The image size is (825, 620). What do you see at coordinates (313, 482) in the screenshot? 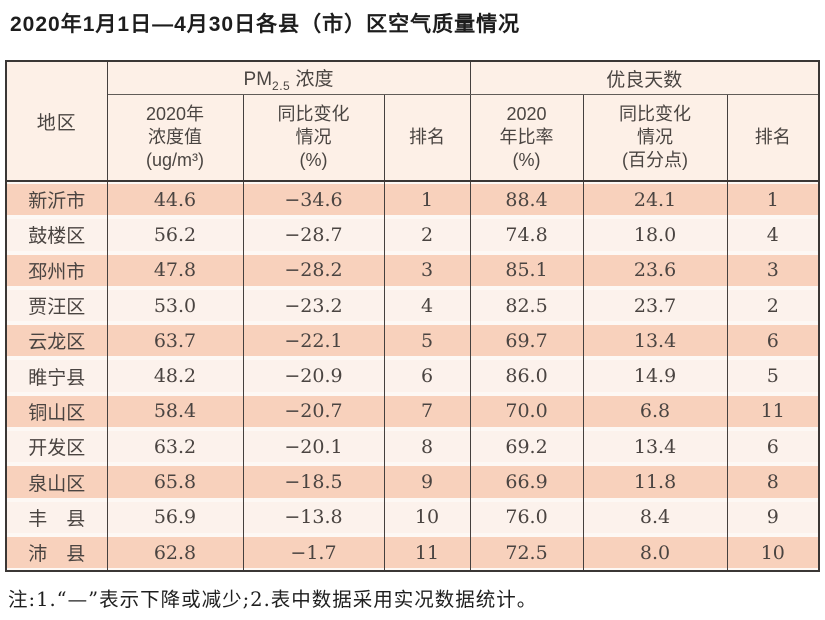
I see `pm-change-cell: −18.5` at bounding box center [313, 482].